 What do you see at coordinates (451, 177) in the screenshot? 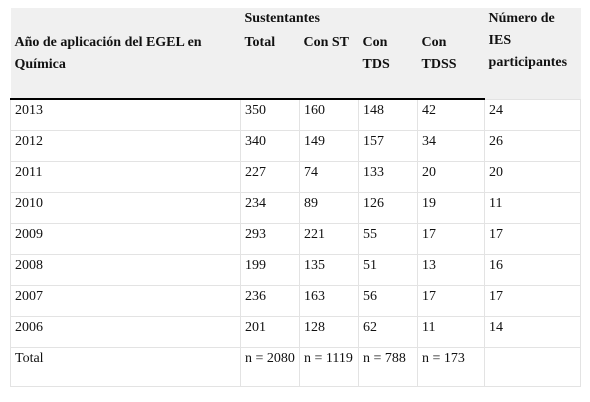
I see `cell-tdss: 20` at bounding box center [451, 177].